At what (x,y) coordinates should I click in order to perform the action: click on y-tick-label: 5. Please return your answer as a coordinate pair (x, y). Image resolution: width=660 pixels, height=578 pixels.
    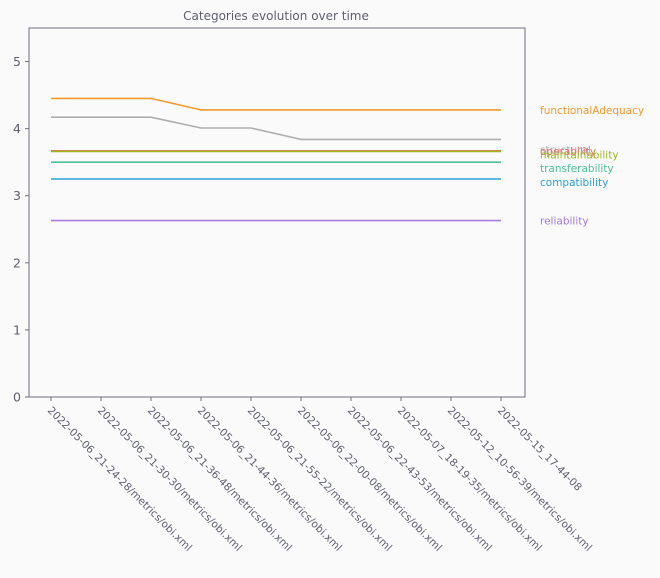
    Looking at the image, I should click on (17, 61).